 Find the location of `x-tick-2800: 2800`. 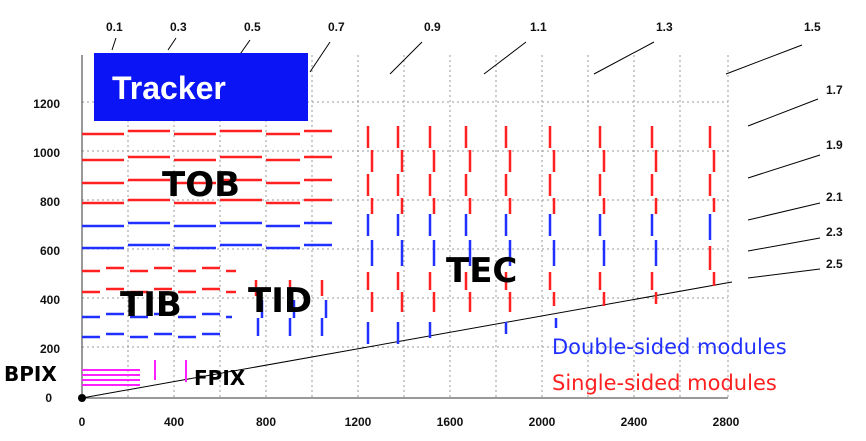

x-tick-2800: 2800 is located at coordinates (726, 422).